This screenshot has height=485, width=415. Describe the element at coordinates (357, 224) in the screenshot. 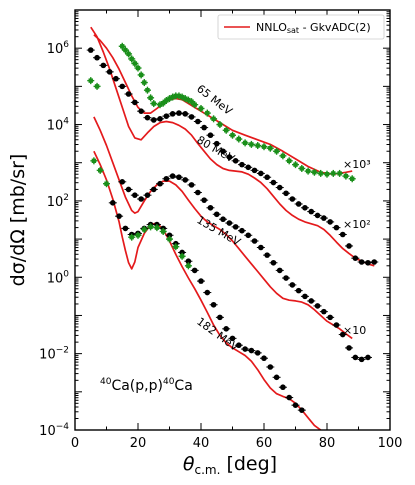

I see `scale-factor-label-2: ×10²` at that location.